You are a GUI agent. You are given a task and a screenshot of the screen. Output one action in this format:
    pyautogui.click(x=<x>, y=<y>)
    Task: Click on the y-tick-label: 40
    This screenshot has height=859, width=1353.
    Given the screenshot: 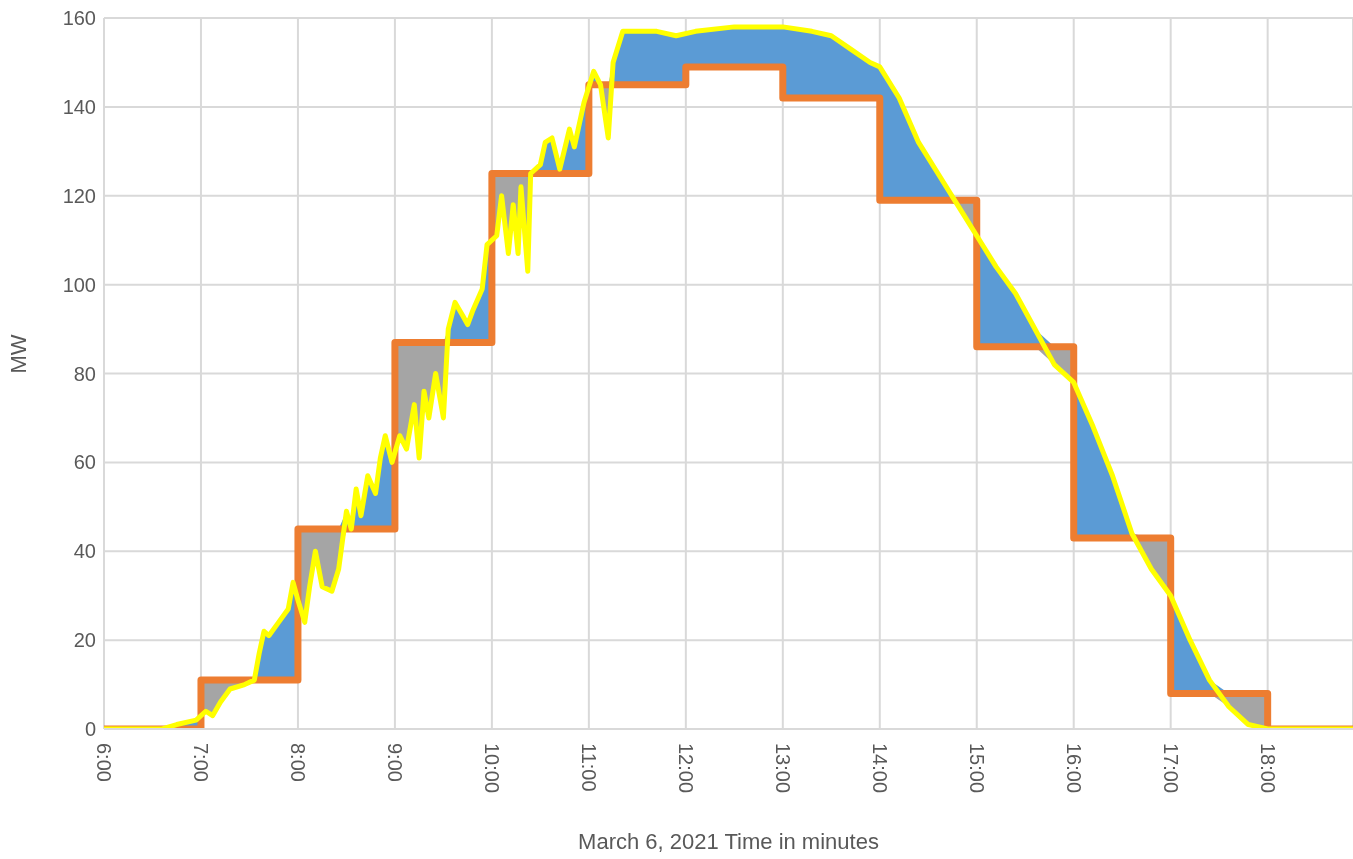 What is the action you would take?
    pyautogui.click(x=84, y=551)
    